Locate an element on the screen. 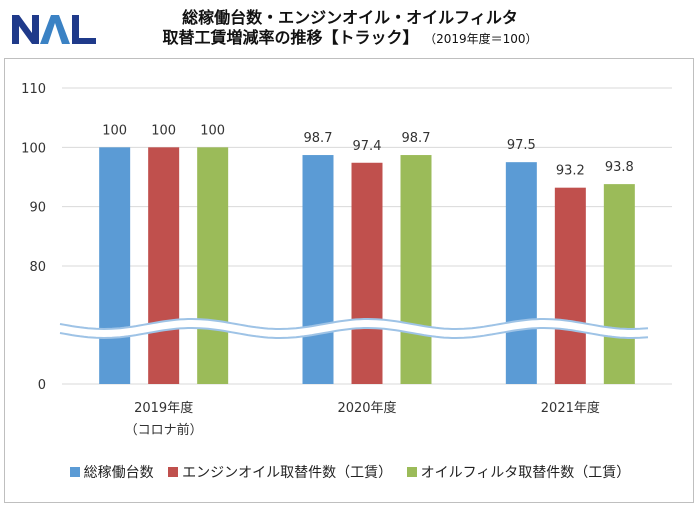 The image size is (700, 508). x-tick-sublabel-0: （コロナ前） is located at coordinates (164, 430).